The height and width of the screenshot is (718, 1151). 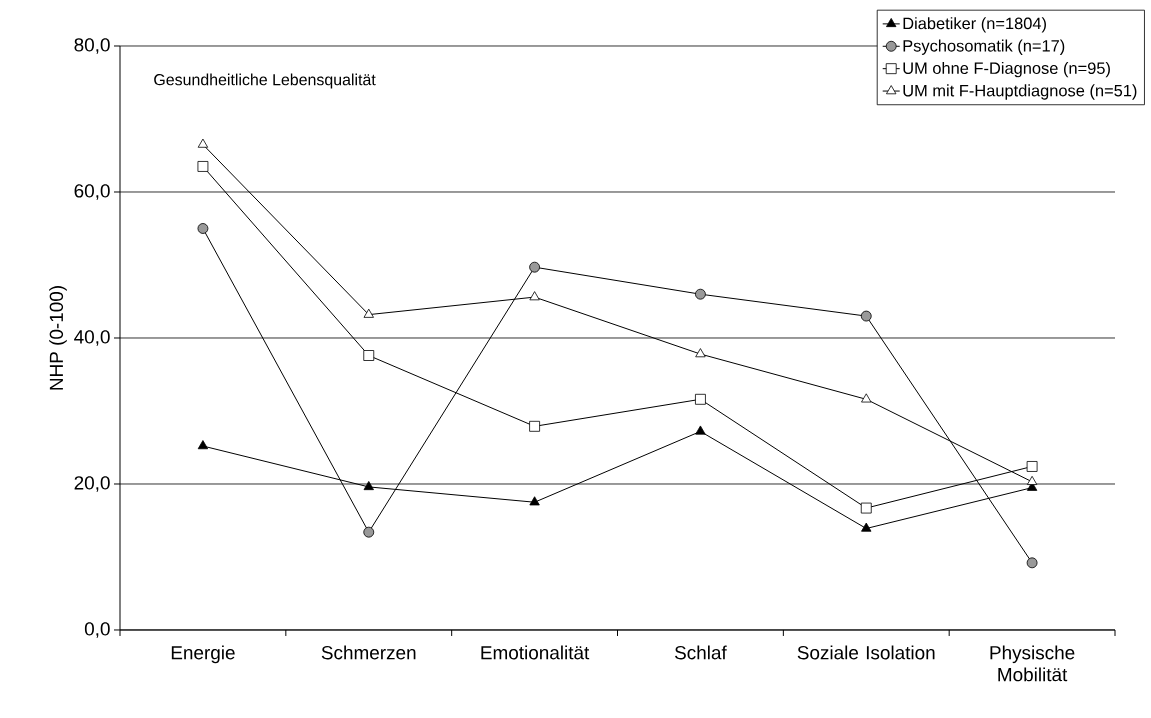 What do you see at coordinates (368, 652) in the screenshot?
I see `x-tick-label: Schmerzen` at bounding box center [368, 652].